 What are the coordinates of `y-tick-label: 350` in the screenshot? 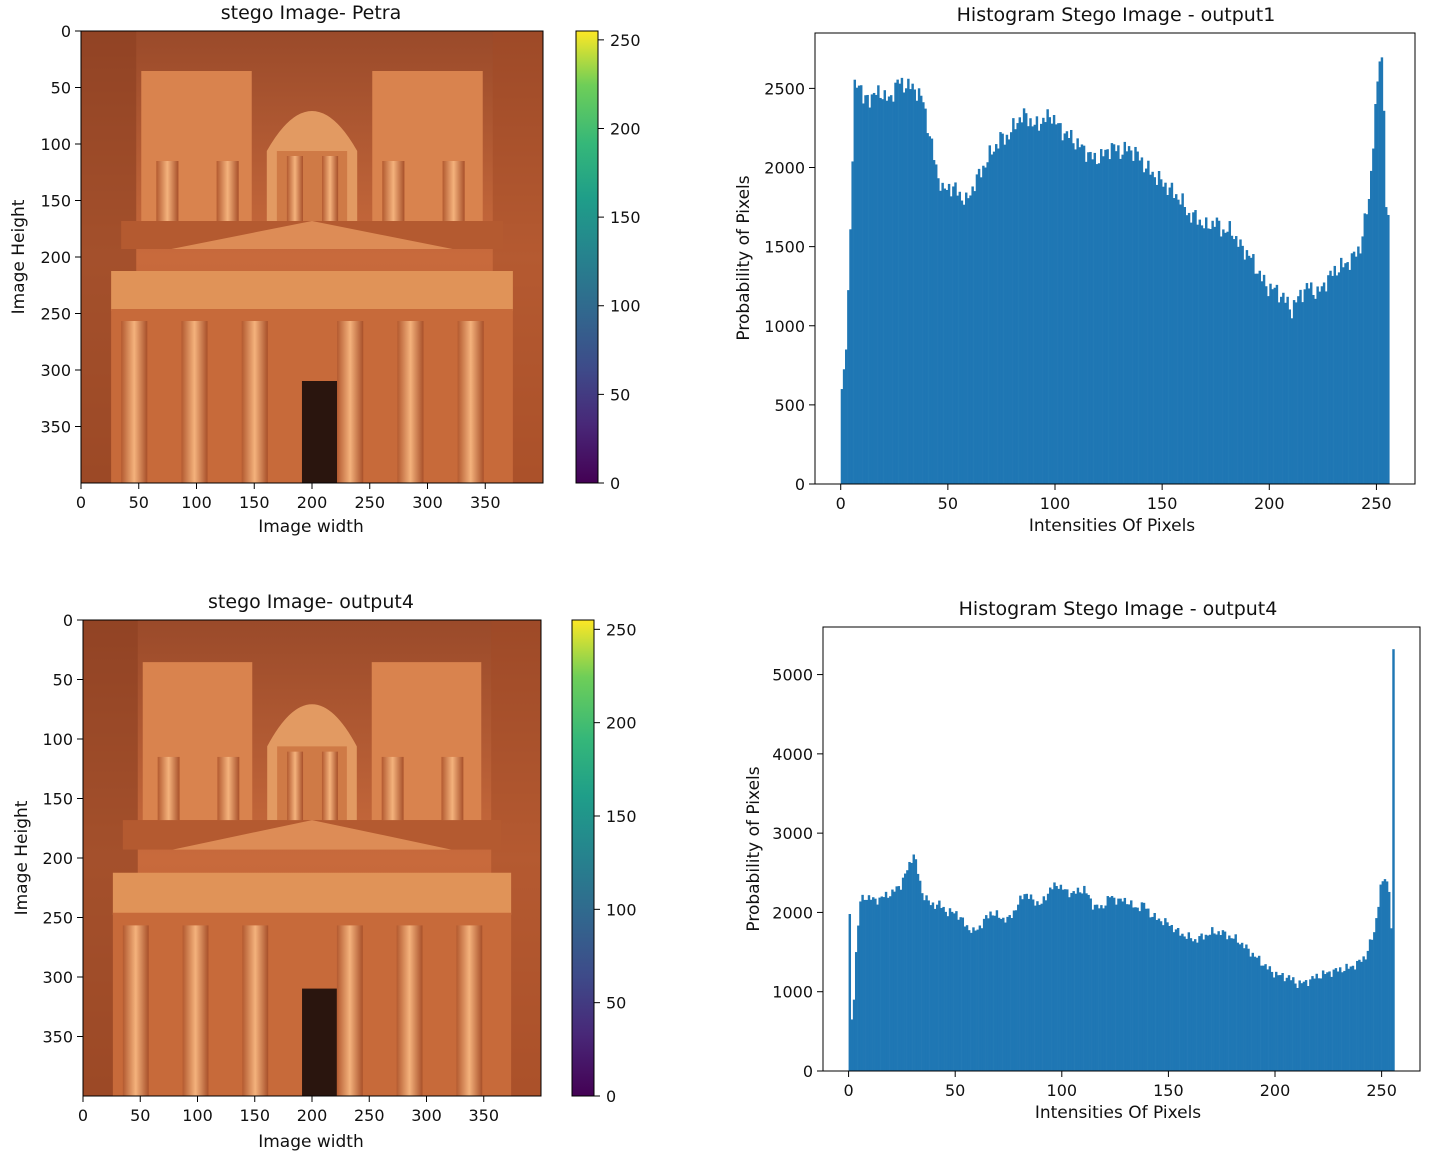 It's located at (55, 427).